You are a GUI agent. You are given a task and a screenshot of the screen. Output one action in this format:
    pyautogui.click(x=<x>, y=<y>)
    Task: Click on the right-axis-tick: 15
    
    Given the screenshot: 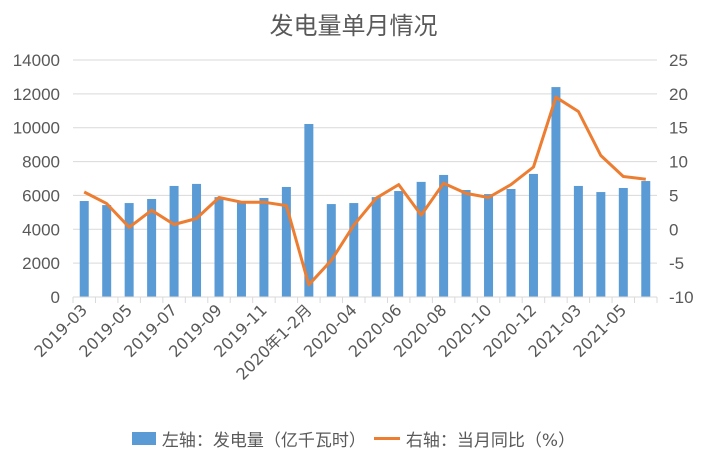 What is the action you would take?
    pyautogui.click(x=678, y=128)
    